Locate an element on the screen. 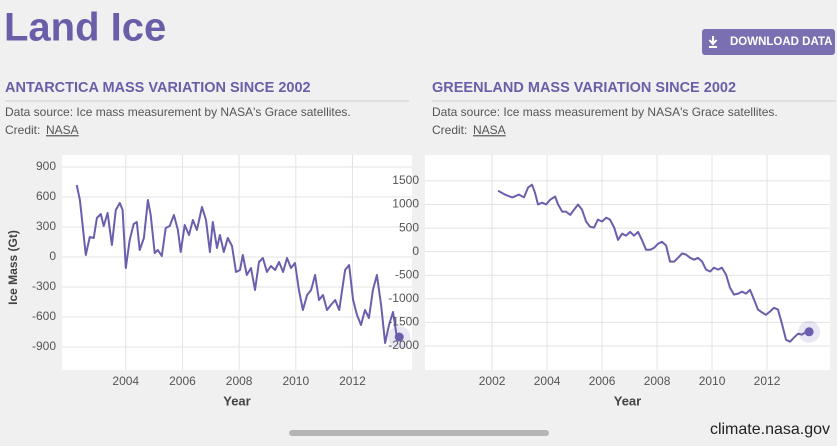 The width and height of the screenshot is (837, 446). scrollbar is located at coordinates (419, 433).